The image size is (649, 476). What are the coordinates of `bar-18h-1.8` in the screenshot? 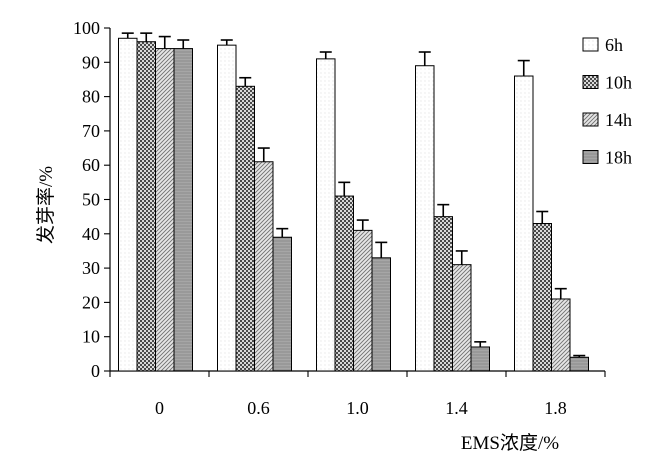 It's located at (579, 364).